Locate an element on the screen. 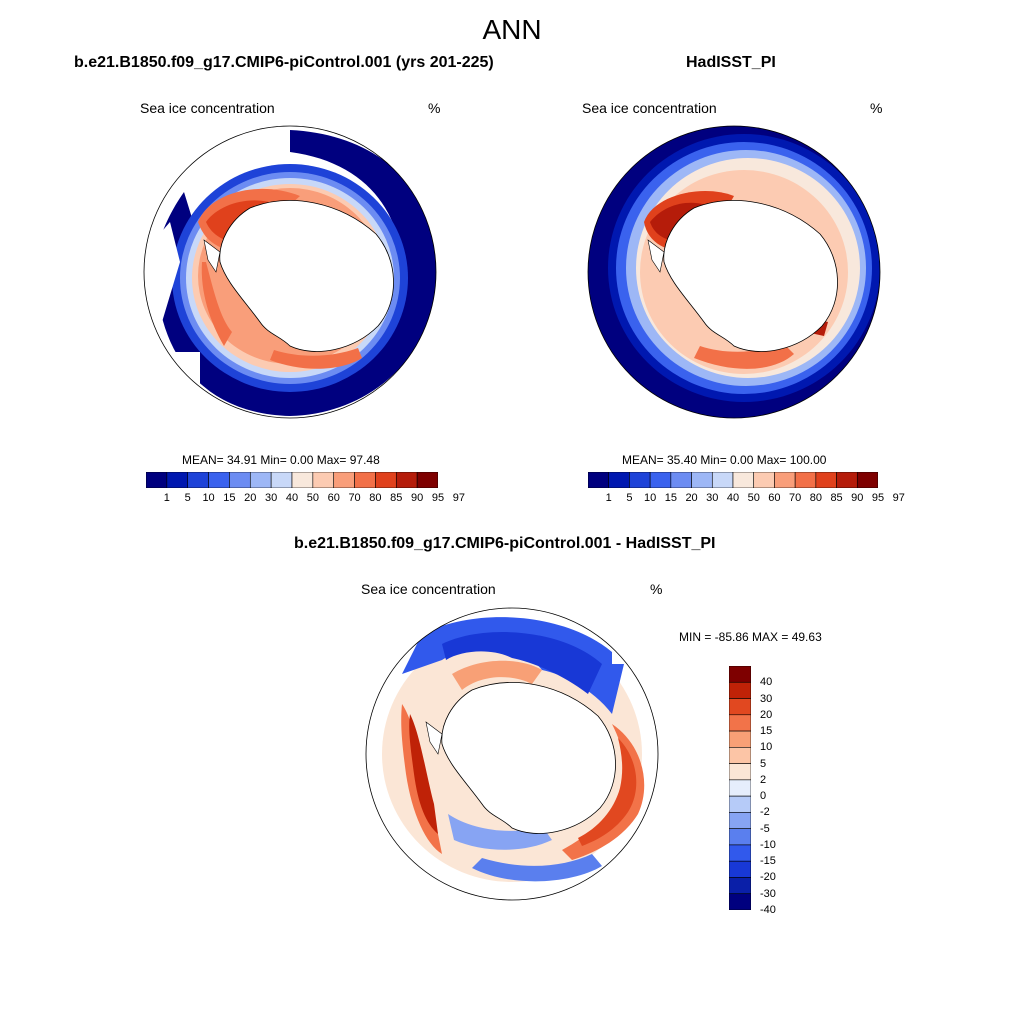 The height and width of the screenshot is (1024, 1024). model-colorbar-tick-label: 10 is located at coordinates (208, 498).